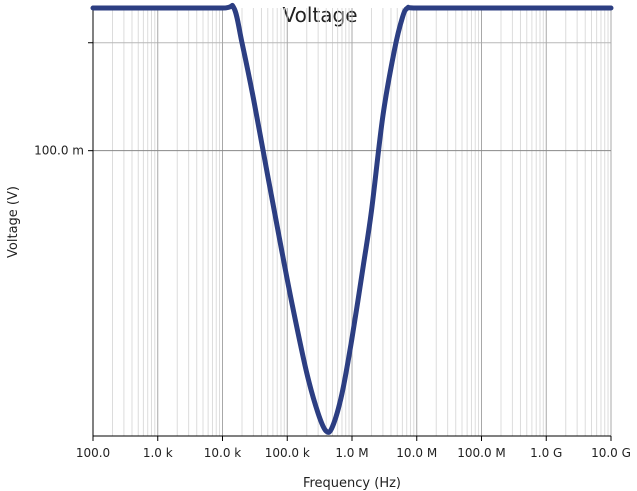 Image resolution: width=637 pixels, height=491 pixels. What do you see at coordinates (59, 151) in the screenshot?
I see `y-tick-label: 100.0 m` at bounding box center [59, 151].